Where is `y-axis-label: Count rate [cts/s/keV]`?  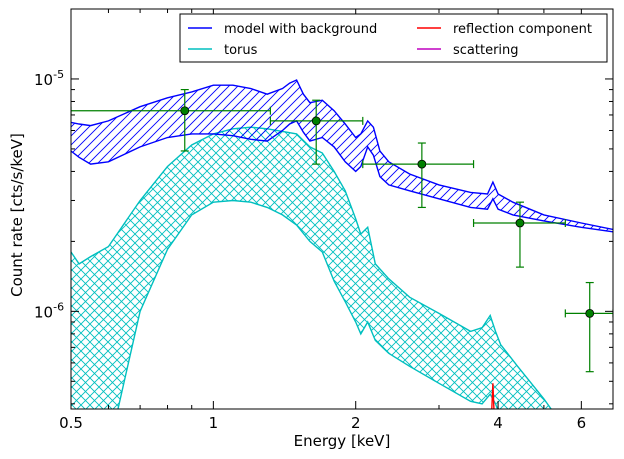 y-axis-label: Count rate [cts/s/keV] is located at coordinates (17, 215).